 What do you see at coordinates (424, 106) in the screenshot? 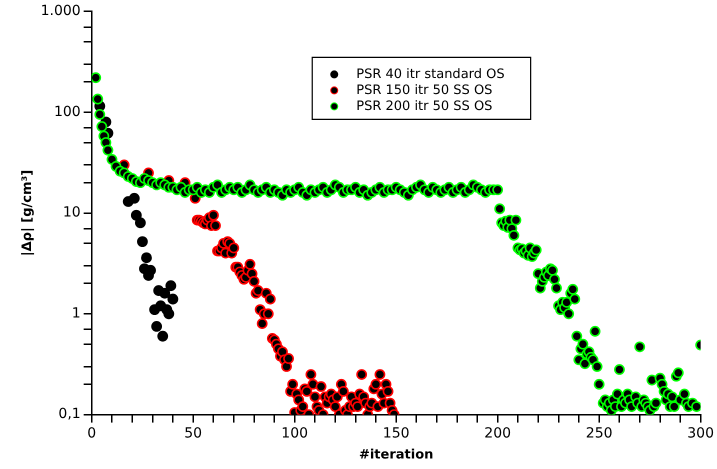
I see `legend-label: PSR 200 itr 50 SS OS` at bounding box center [424, 106].